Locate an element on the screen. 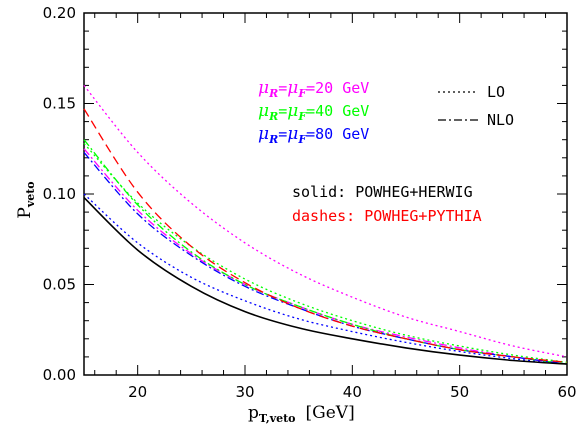  y-tick-label: 0.05 is located at coordinates (59, 285).